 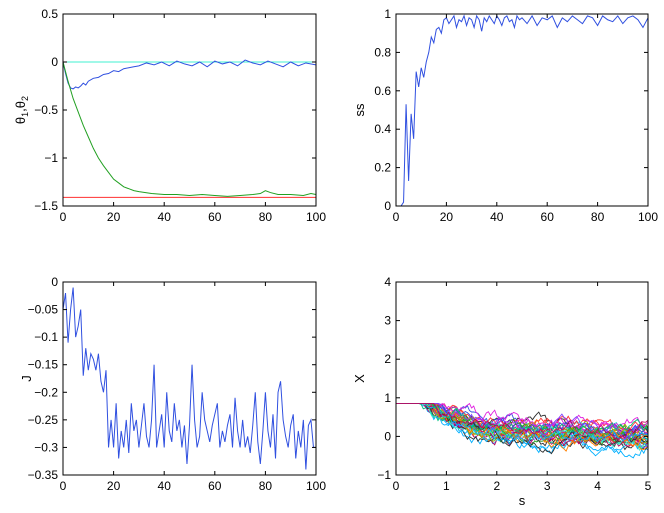 I want to click on y-tick-label-theta-1: −1, so click(x=51, y=158).